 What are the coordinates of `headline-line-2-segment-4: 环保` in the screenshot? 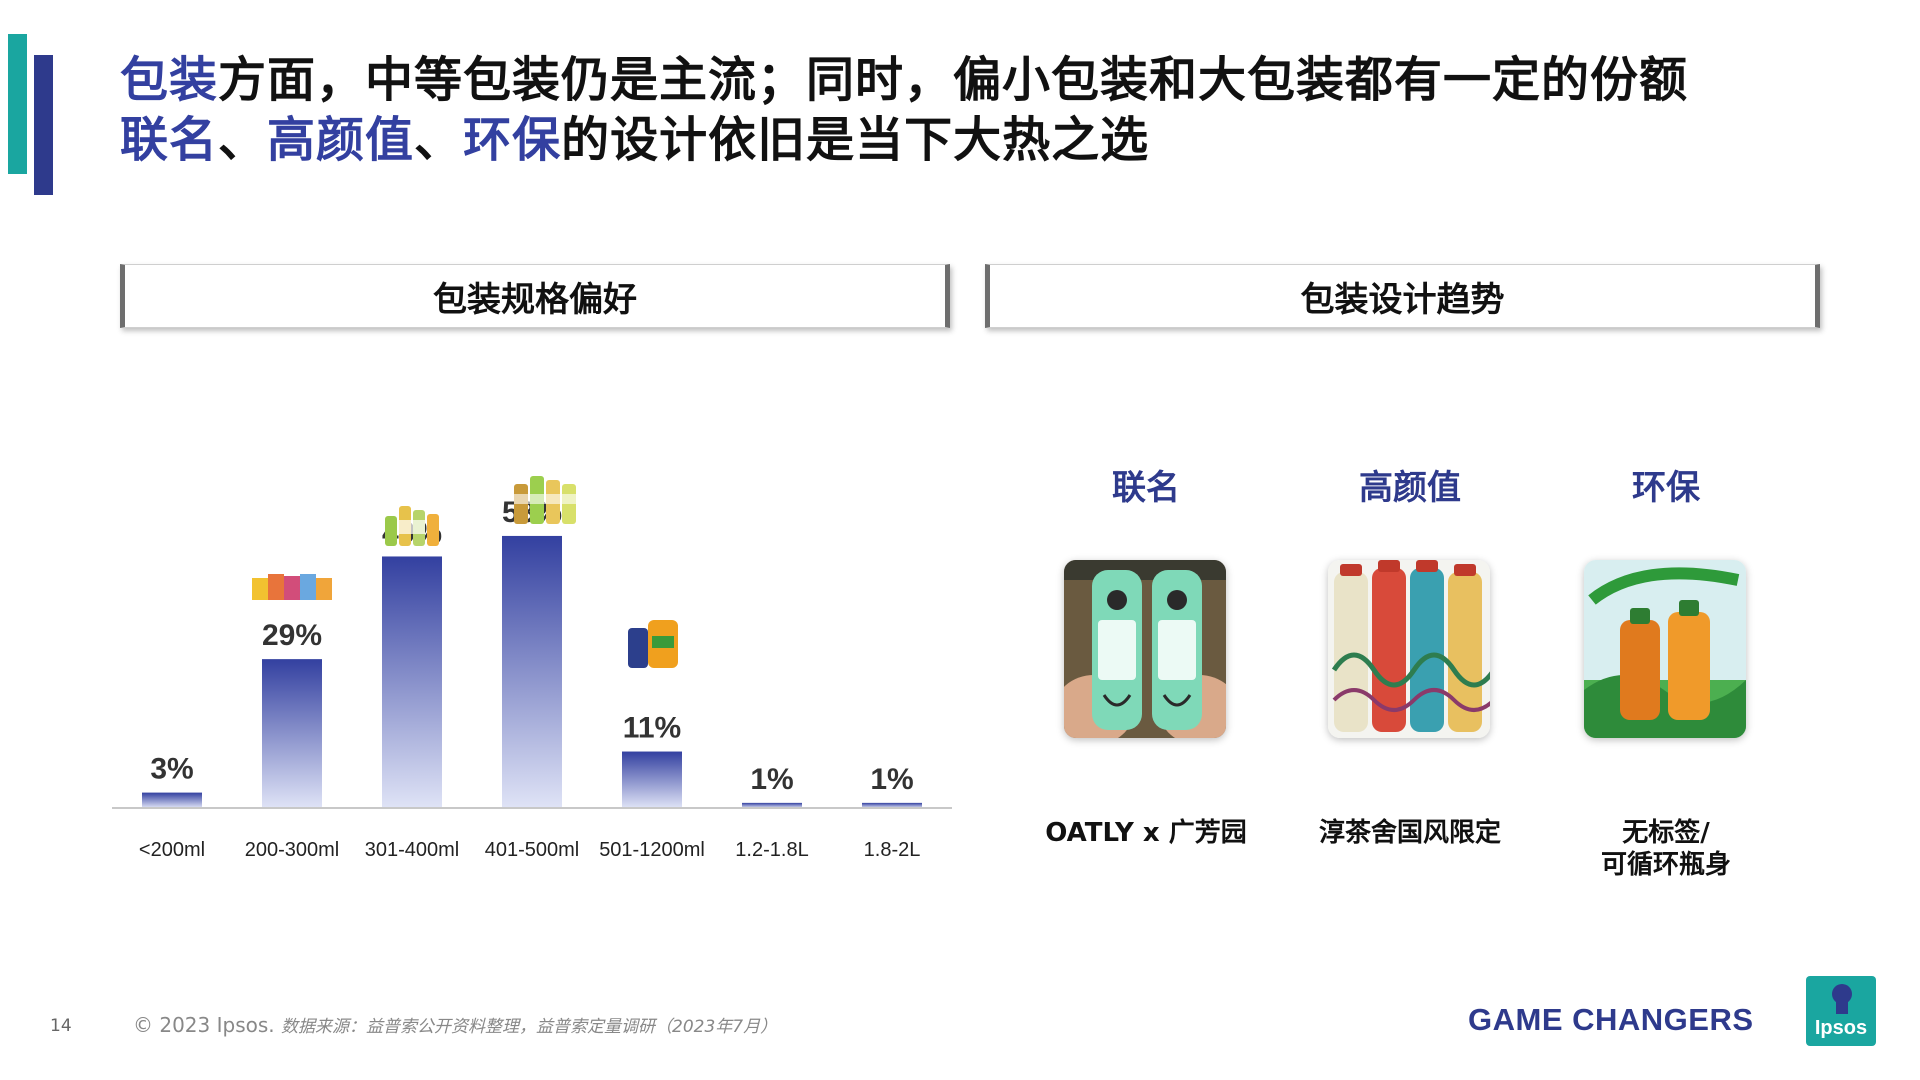 It's located at (512, 140).